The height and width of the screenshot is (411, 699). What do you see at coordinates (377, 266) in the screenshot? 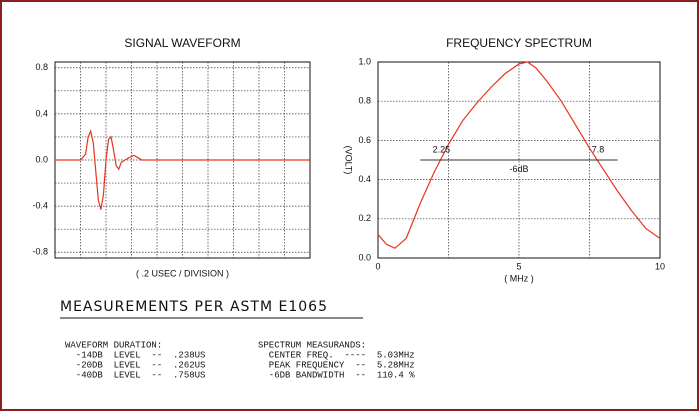
I see `x-tick-label: 0` at bounding box center [377, 266].